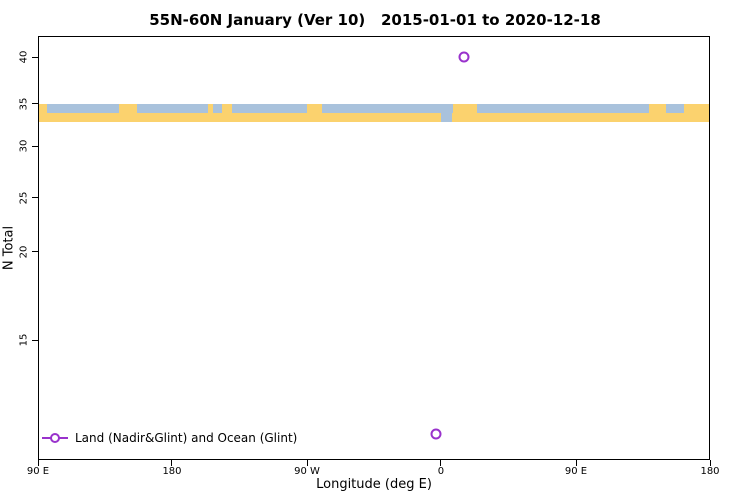  Describe the element at coordinates (24, 146) in the screenshot. I see `y-tick-label: 30` at that location.